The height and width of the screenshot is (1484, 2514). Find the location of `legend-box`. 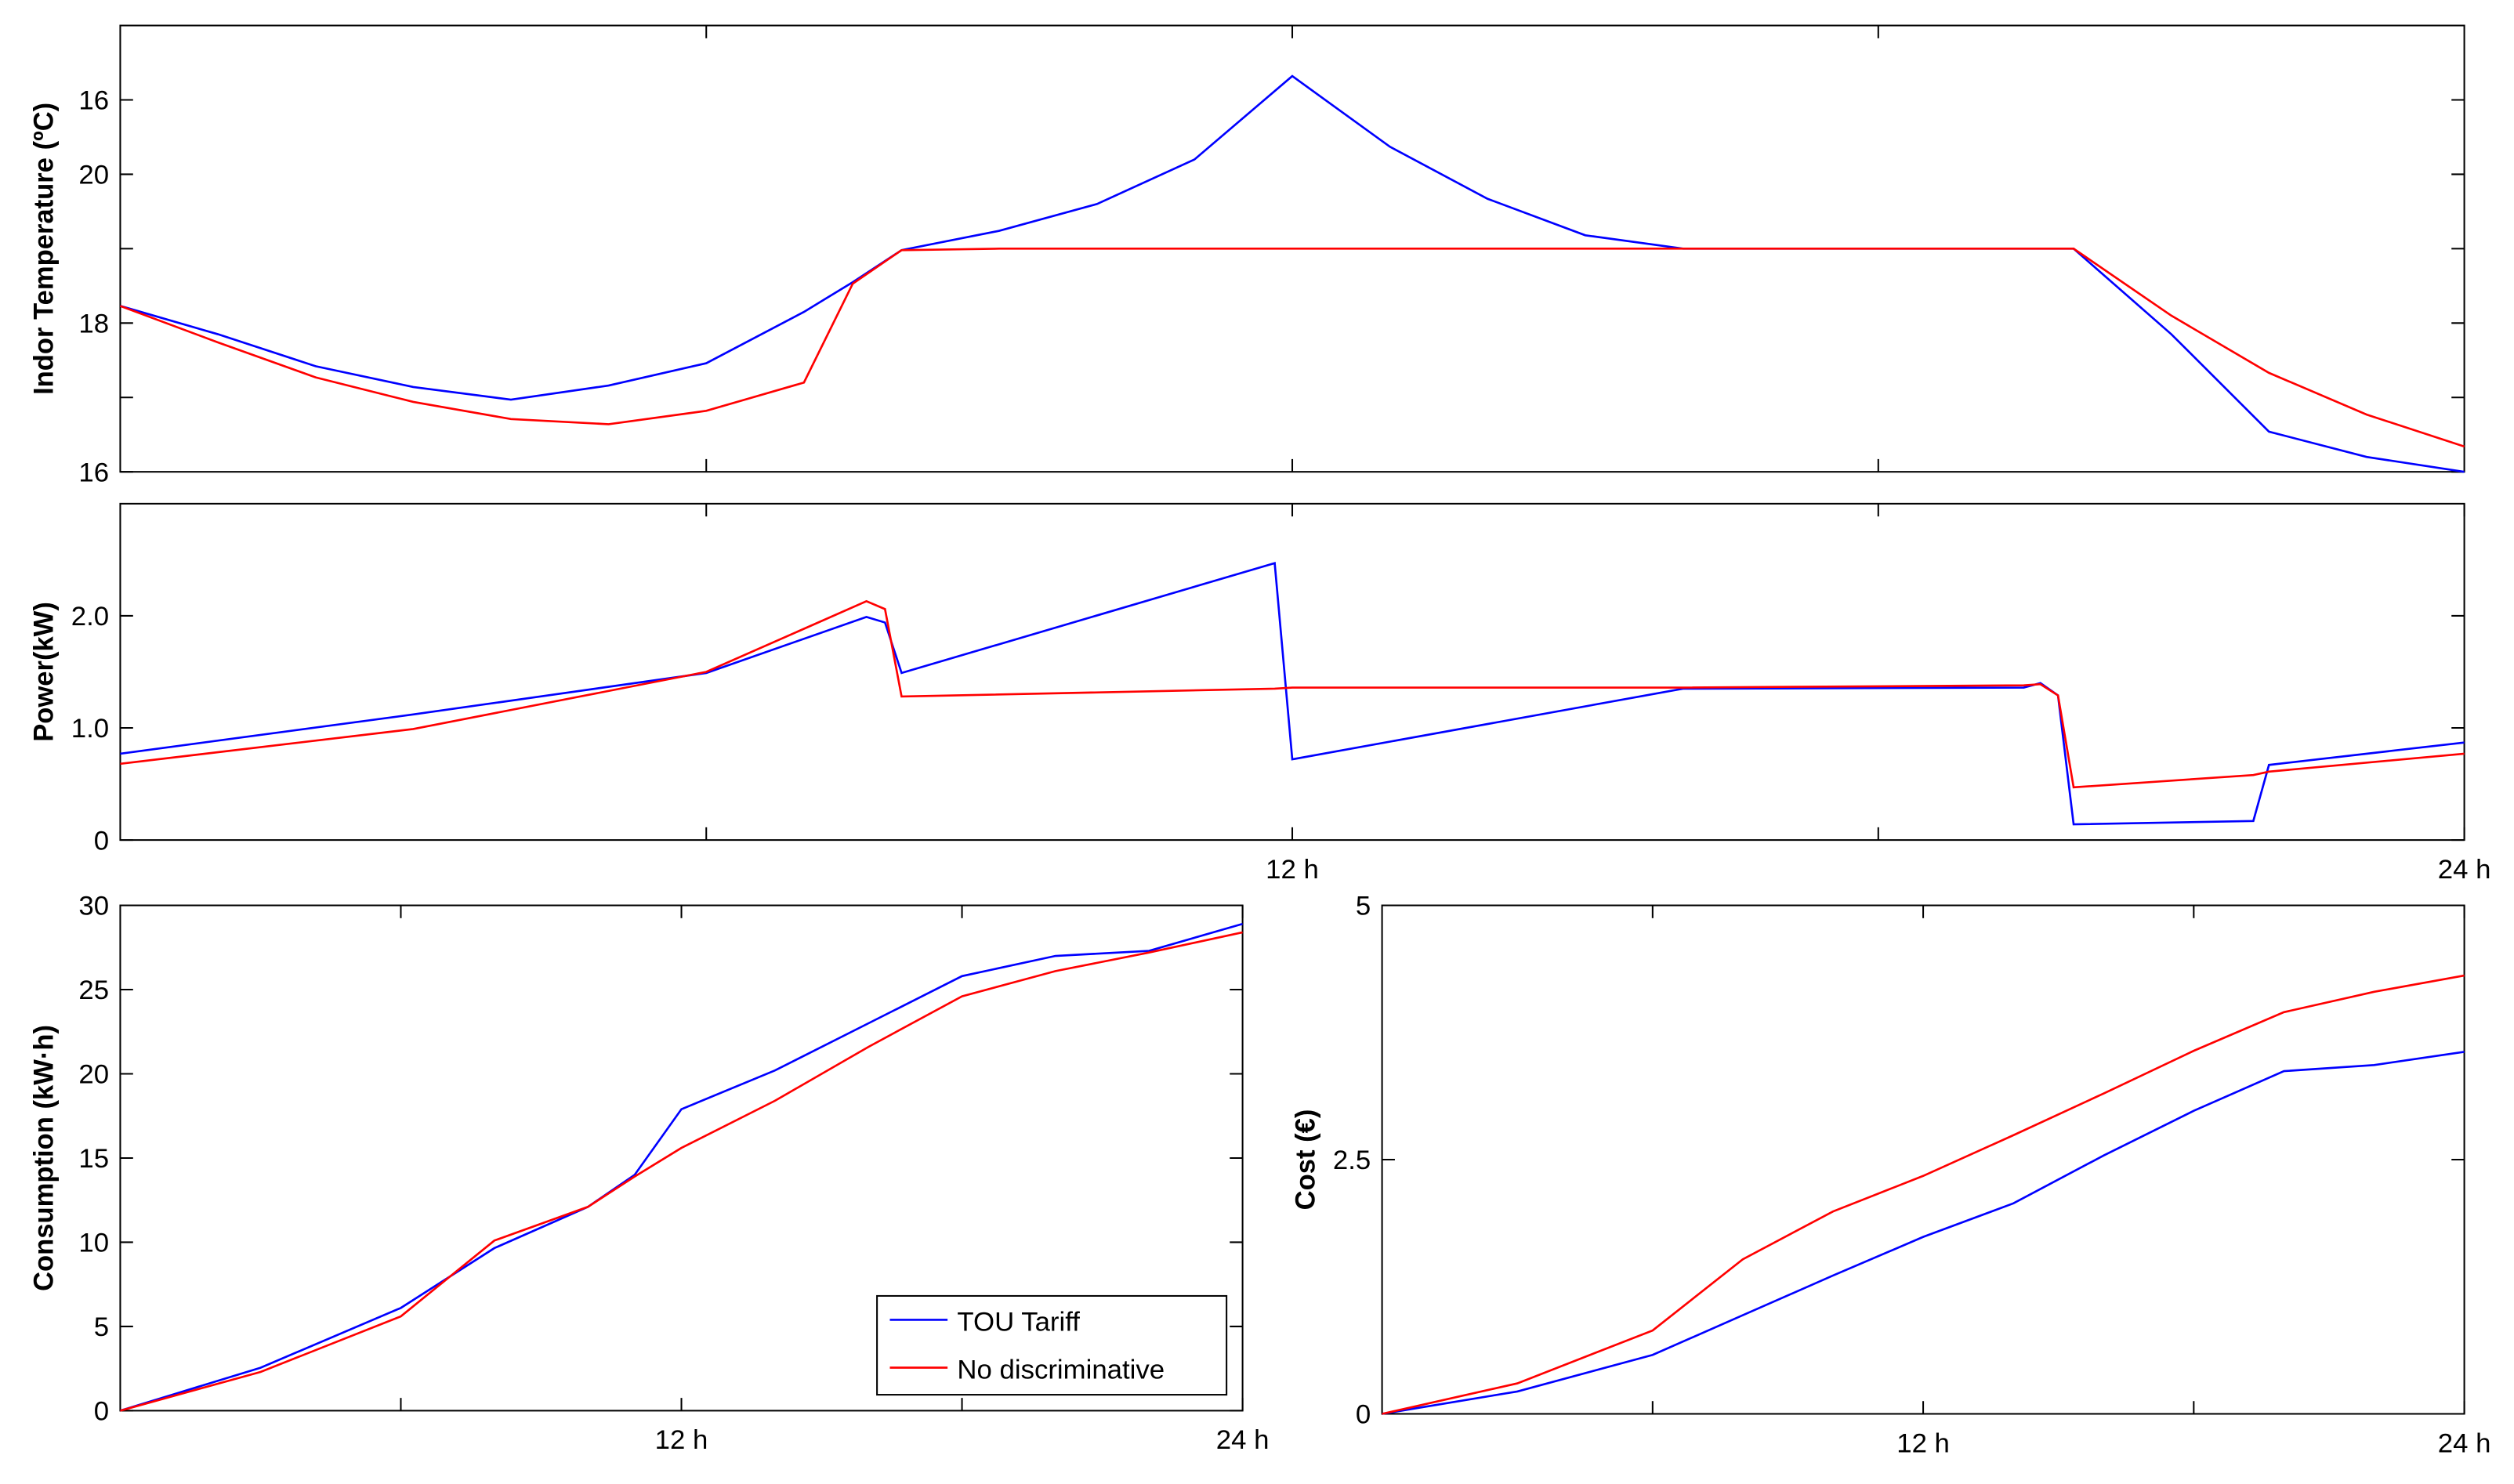

legend-box is located at coordinates (1052, 1345).